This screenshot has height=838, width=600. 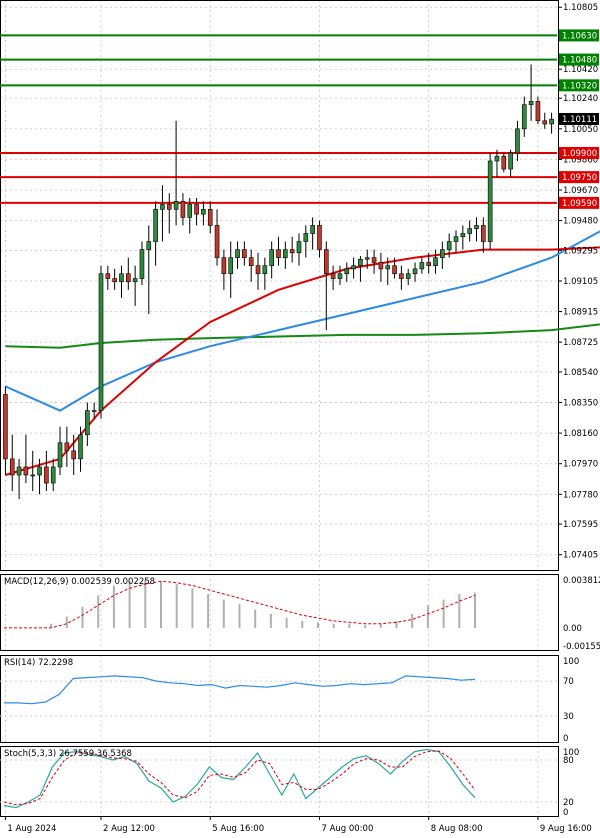 I want to click on price-tick-label: 1.10050, so click(x=580, y=130).